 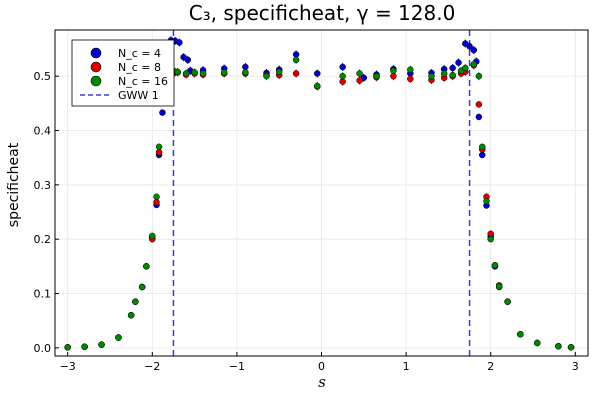 I want to click on point-s0-p40, so click(x=479, y=117).